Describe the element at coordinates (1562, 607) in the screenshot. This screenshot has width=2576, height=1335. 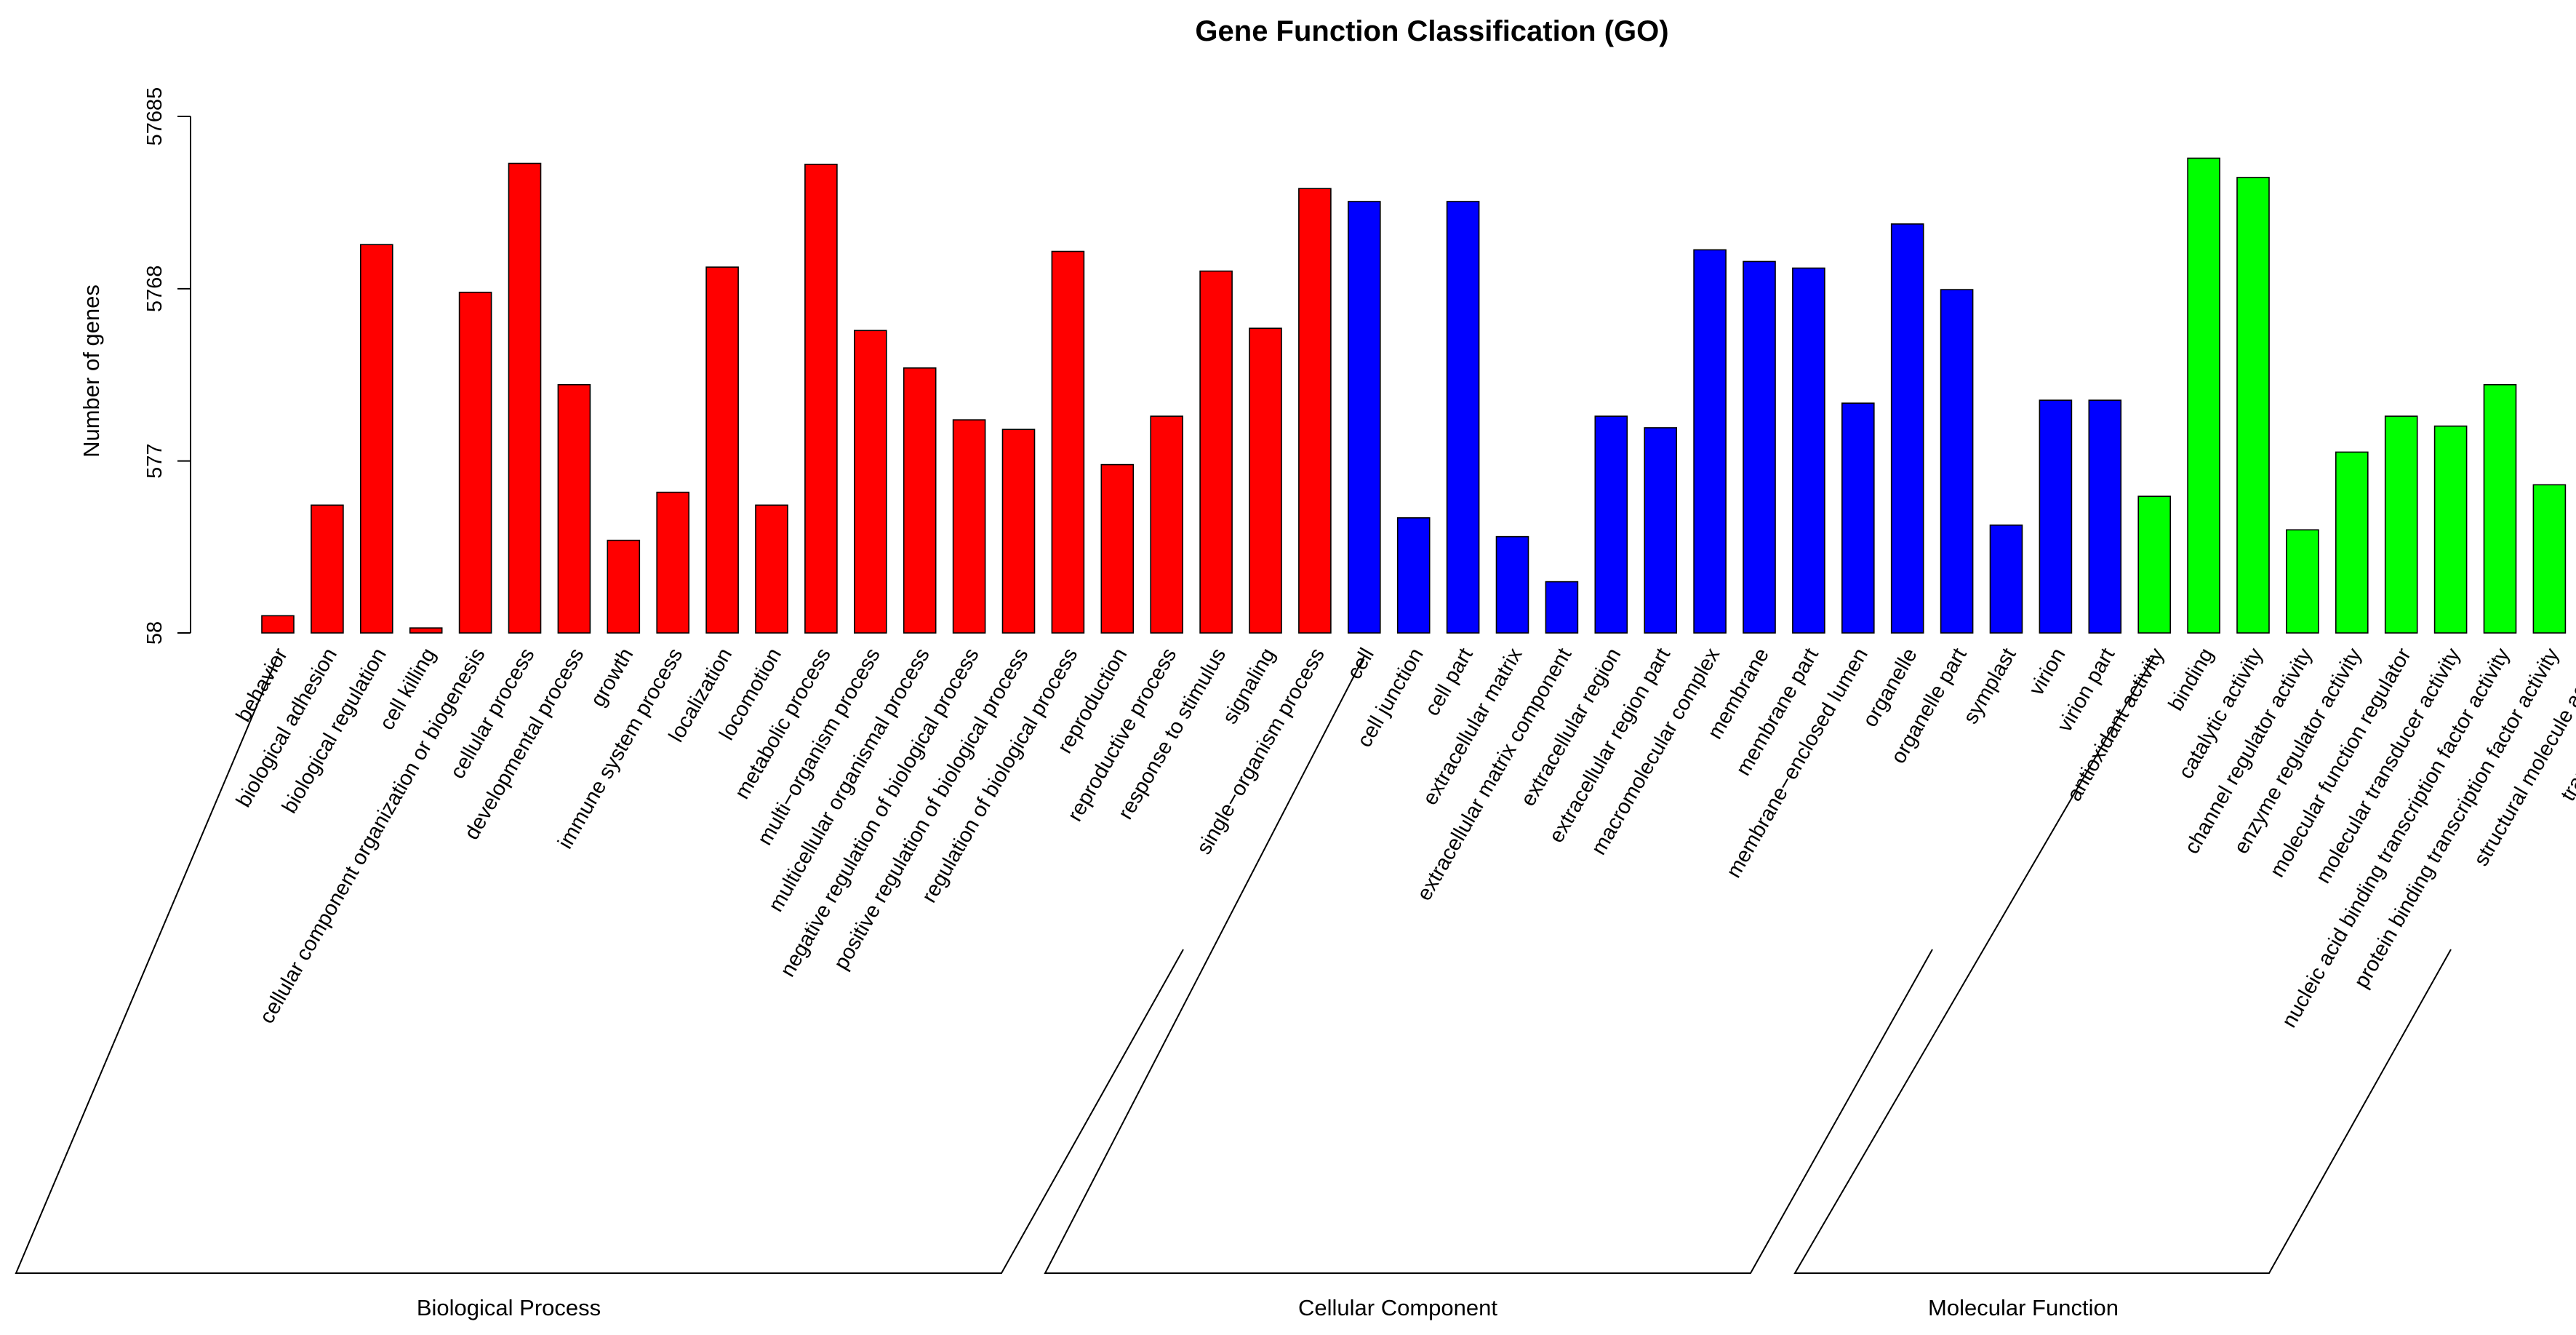
I see `bar-extracellular-matrix-component` at that location.